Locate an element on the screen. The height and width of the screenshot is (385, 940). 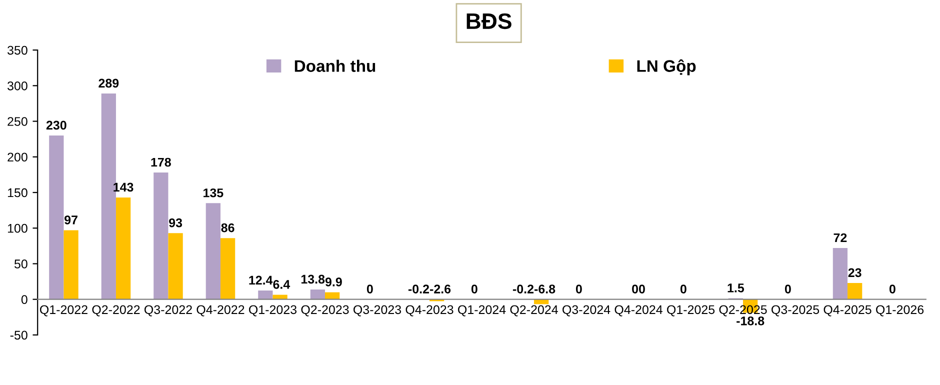
legend-label: LN Gộp is located at coordinates (666, 67).